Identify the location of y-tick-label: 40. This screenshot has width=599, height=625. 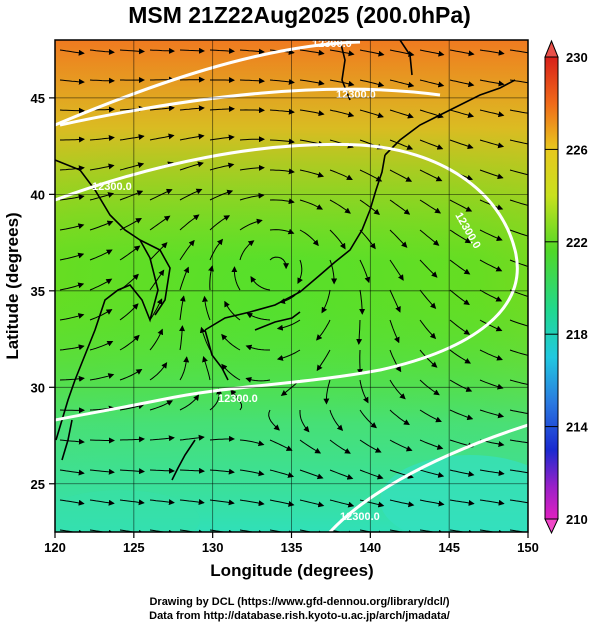
(38, 194).